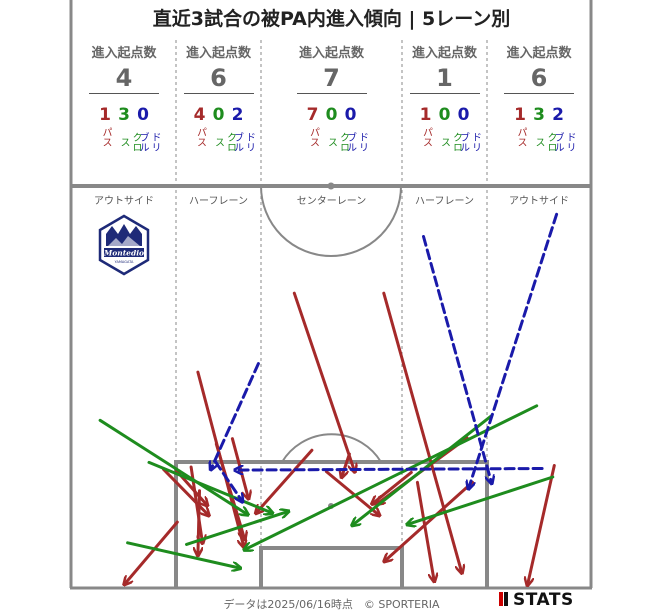  Describe the element at coordinates (218, 128) in the screenshot. I see `lane-breakdown-half-left: 4 パス 0 クロス 2 ドリブル` at that location.